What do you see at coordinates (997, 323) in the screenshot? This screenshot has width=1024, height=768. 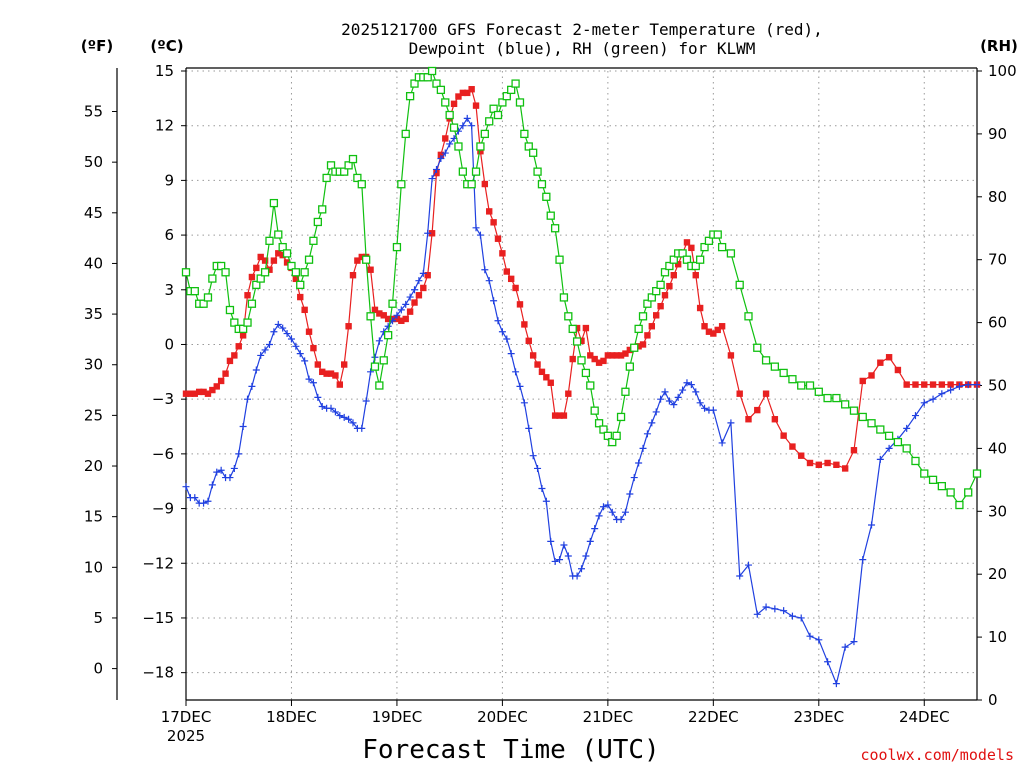 I see `rh-tick-label: 60` at bounding box center [997, 323].